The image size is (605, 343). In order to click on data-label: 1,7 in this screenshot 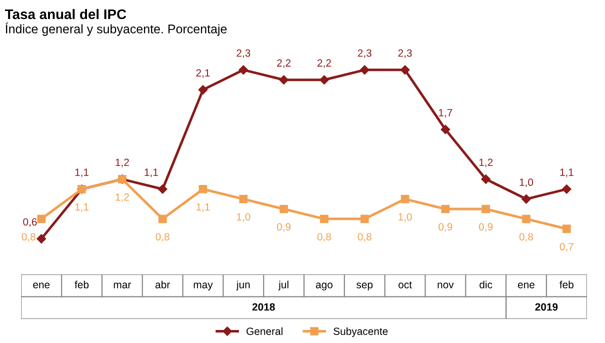, I will do `click(445, 113)`.